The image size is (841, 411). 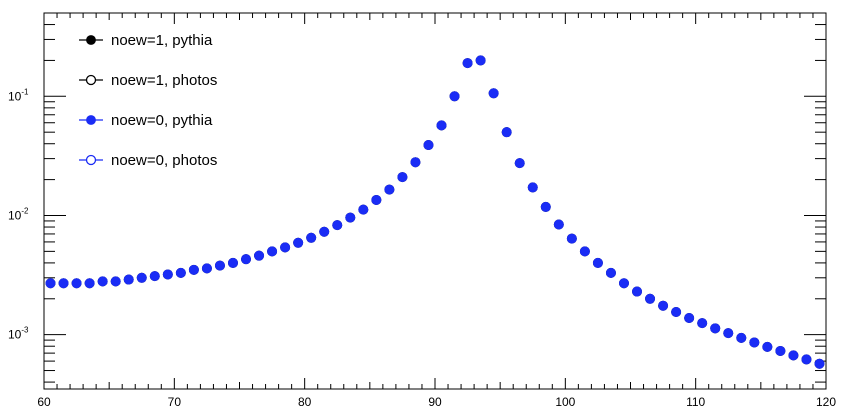 I want to click on legend-entry: noew=1, pythia, so click(x=146, y=40).